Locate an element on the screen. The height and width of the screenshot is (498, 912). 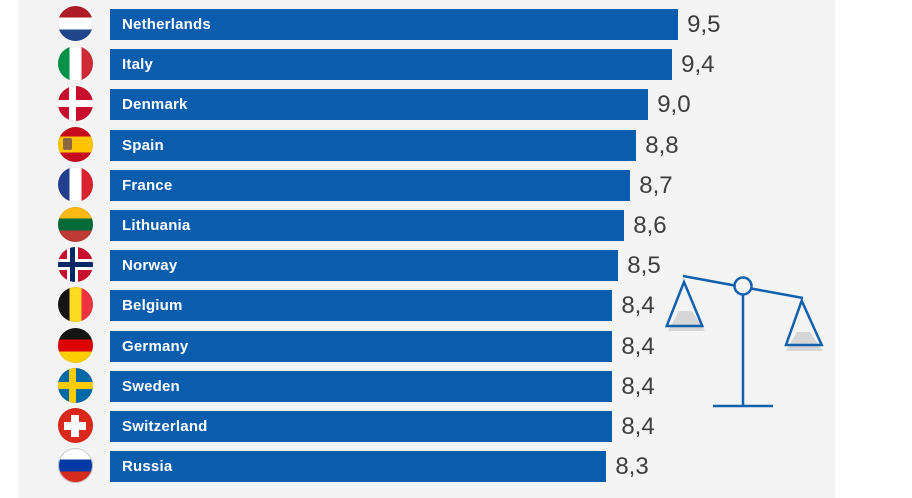
value-label-spain: 8,8 is located at coordinates (662, 145).